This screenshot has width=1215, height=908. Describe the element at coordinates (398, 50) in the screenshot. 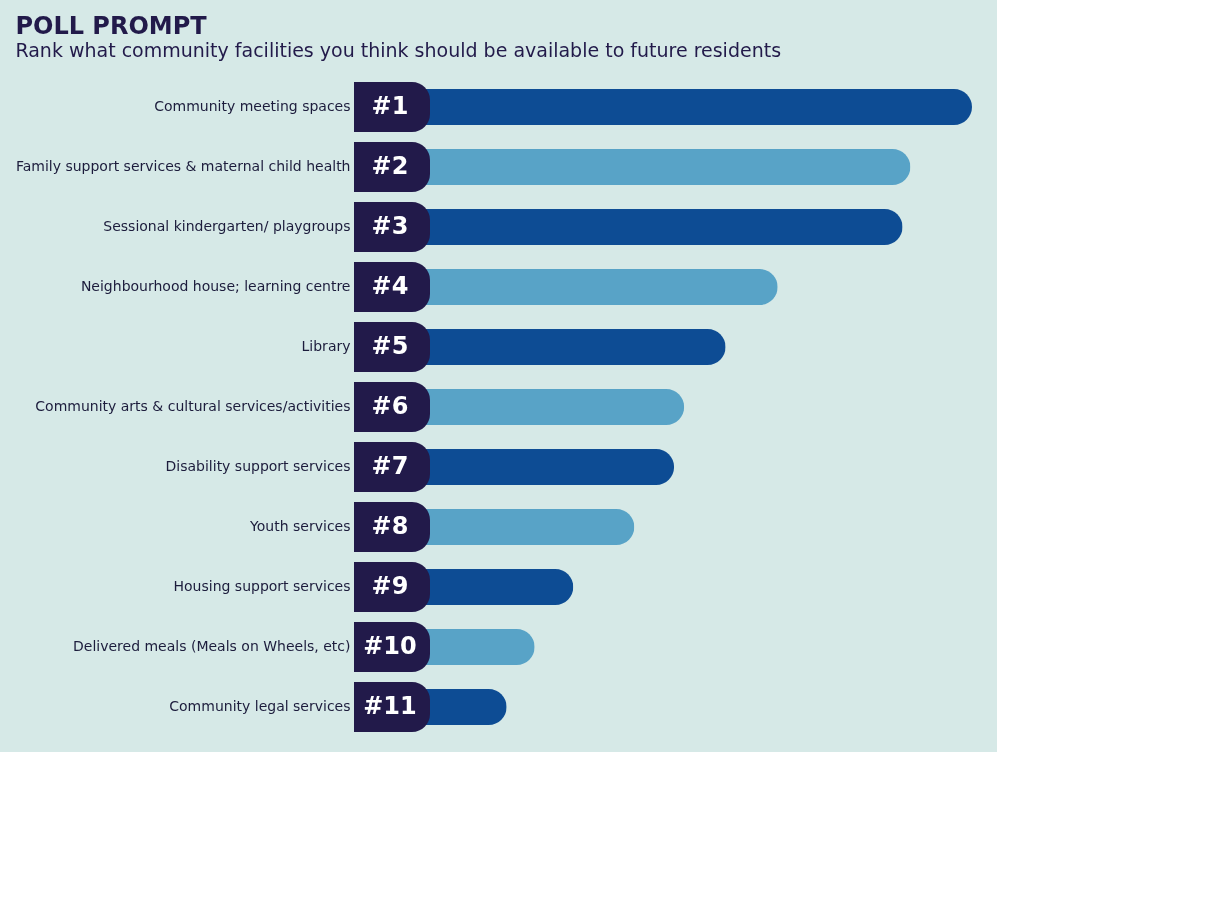

I see `chart-subtitle: Rank what community facilities you think should be available to future residents` at that location.